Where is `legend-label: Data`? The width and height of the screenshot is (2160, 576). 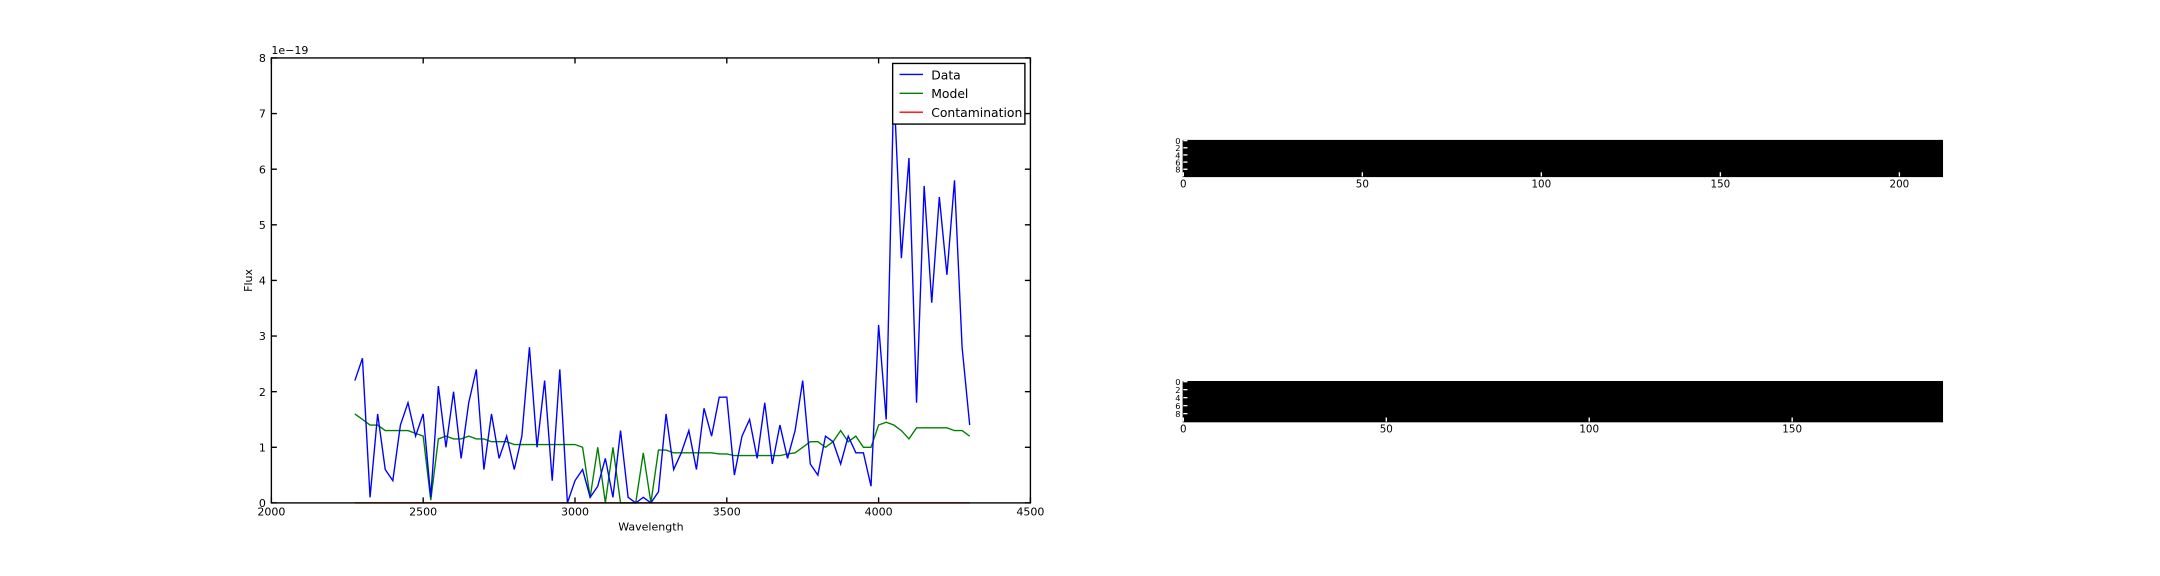 legend-label: Data is located at coordinates (946, 74).